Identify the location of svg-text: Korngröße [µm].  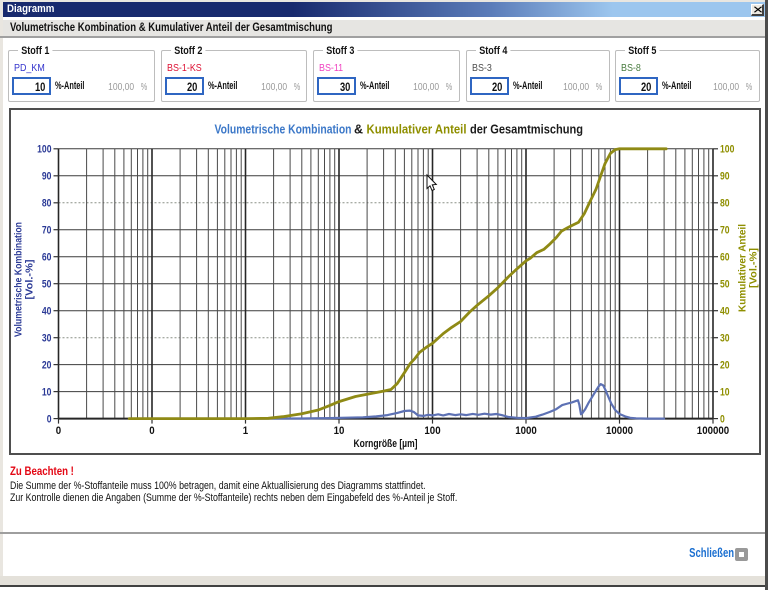
(386, 444).